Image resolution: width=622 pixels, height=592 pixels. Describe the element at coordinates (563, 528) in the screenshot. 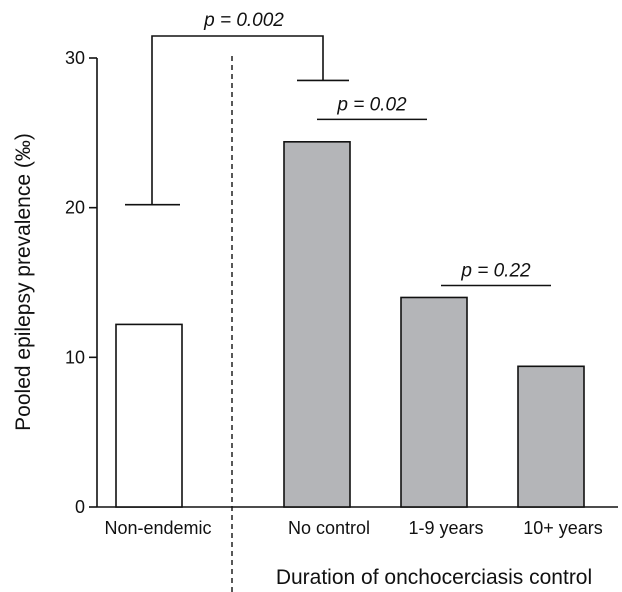

I see `category-label: 10+ years` at that location.